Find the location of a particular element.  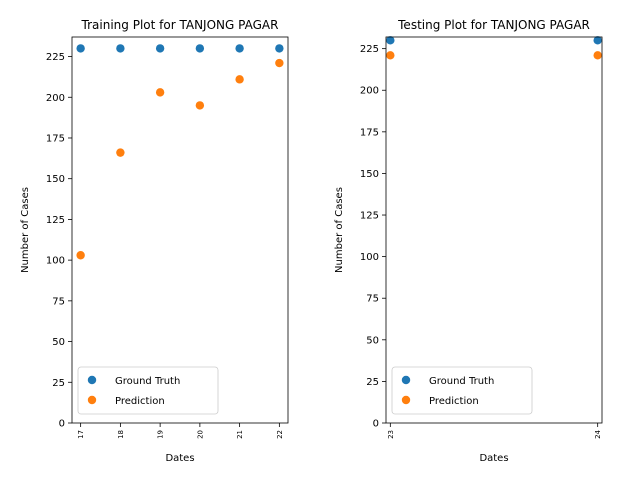

x-tick-label: 19 is located at coordinates (161, 434).